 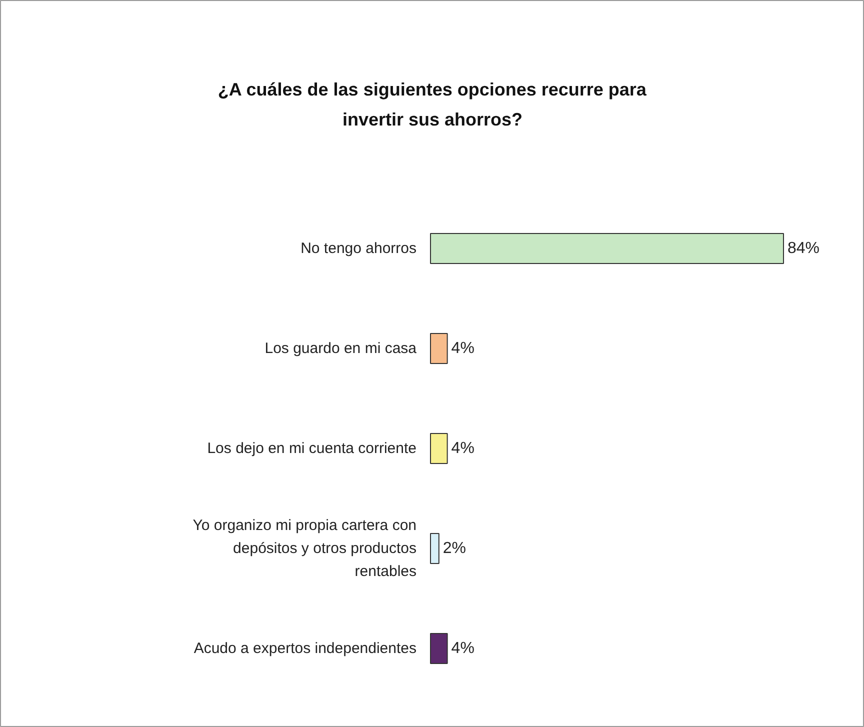 What do you see at coordinates (305, 648) in the screenshot?
I see `y-tick-label: Acudo a expertos independientes` at bounding box center [305, 648].